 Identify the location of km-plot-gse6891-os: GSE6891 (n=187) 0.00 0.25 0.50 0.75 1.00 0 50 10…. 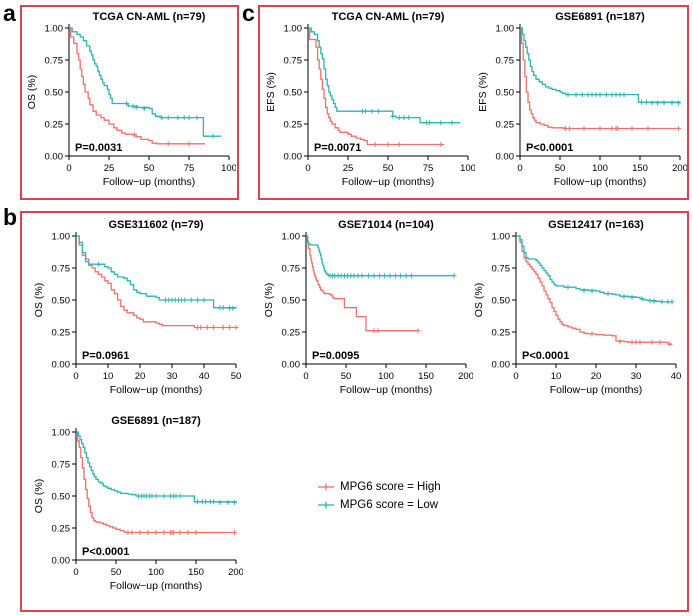
(137, 508).